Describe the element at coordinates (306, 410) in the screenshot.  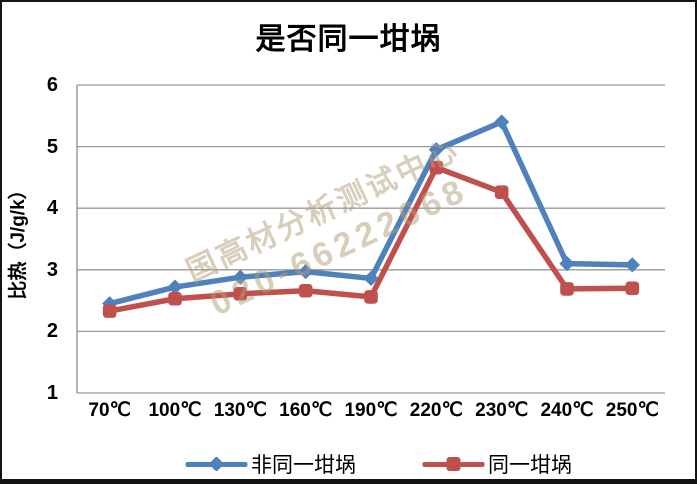
I see `x-axis-label: 160℃` at that location.